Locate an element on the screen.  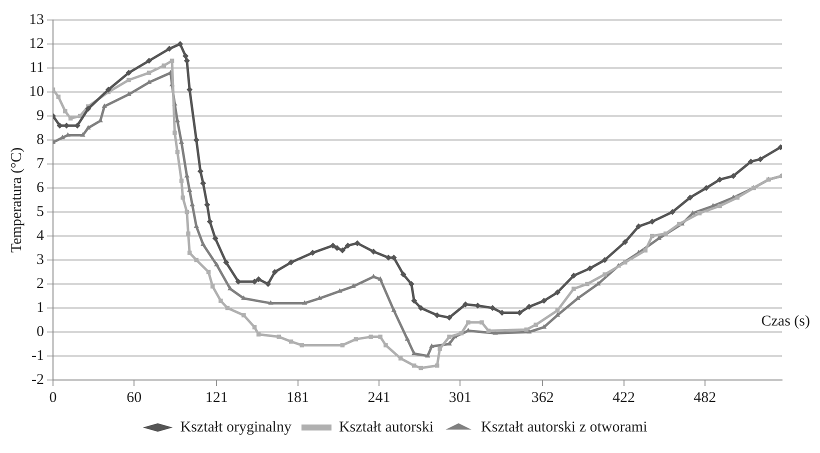
y-tick-label: 3 is located at coordinates (40, 260).